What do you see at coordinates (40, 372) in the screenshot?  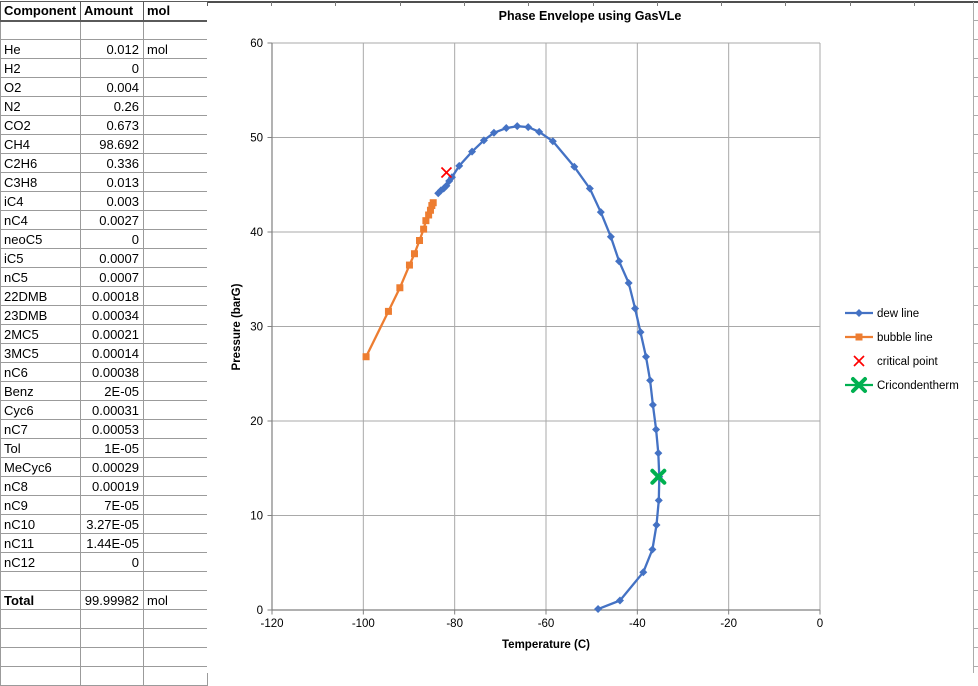 I see `component-cell: nC6` at bounding box center [40, 372].